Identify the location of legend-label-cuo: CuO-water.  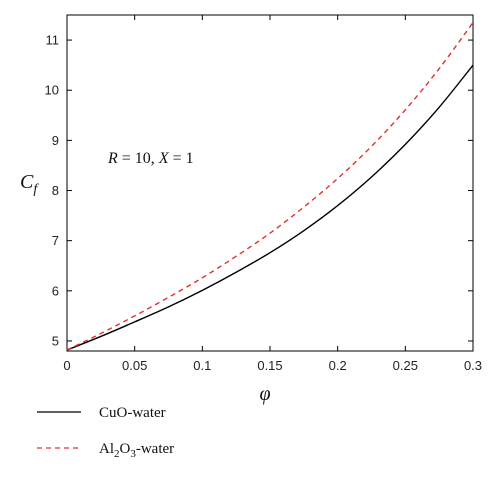
(132, 413).